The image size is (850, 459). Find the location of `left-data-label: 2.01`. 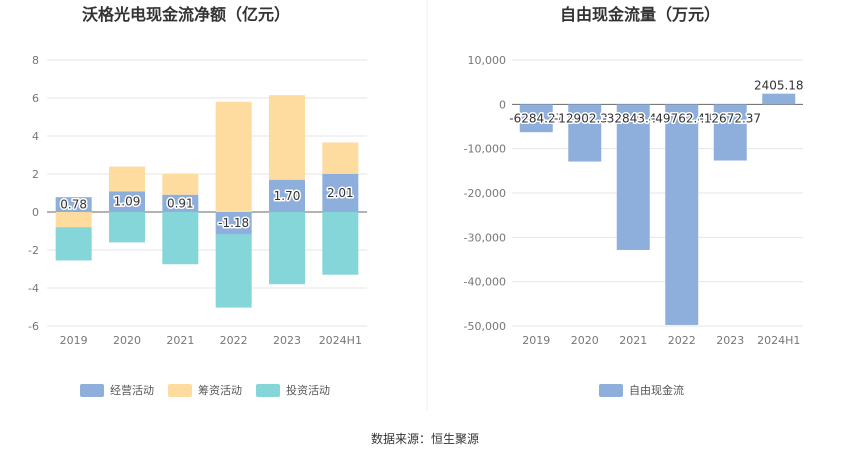

left-data-label: 2.01 is located at coordinates (340, 193).